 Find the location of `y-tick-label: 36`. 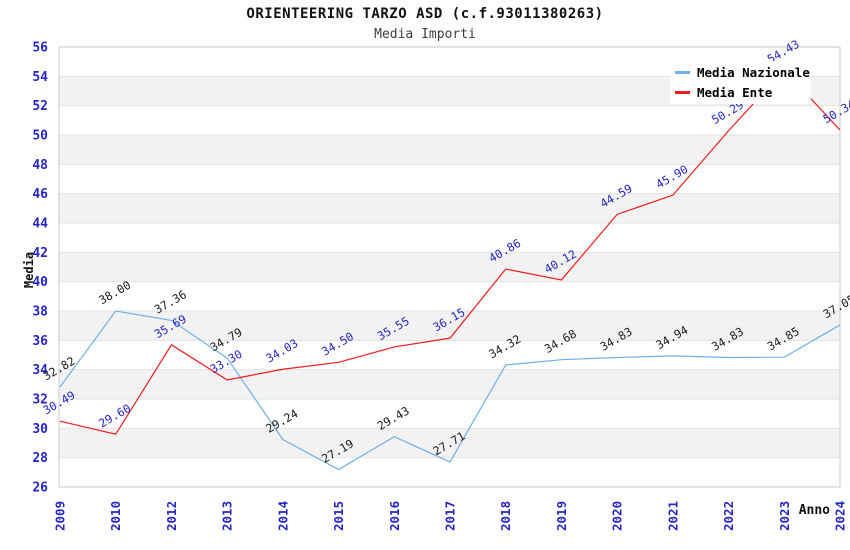

y-tick-label: 36 is located at coordinates (40, 341).